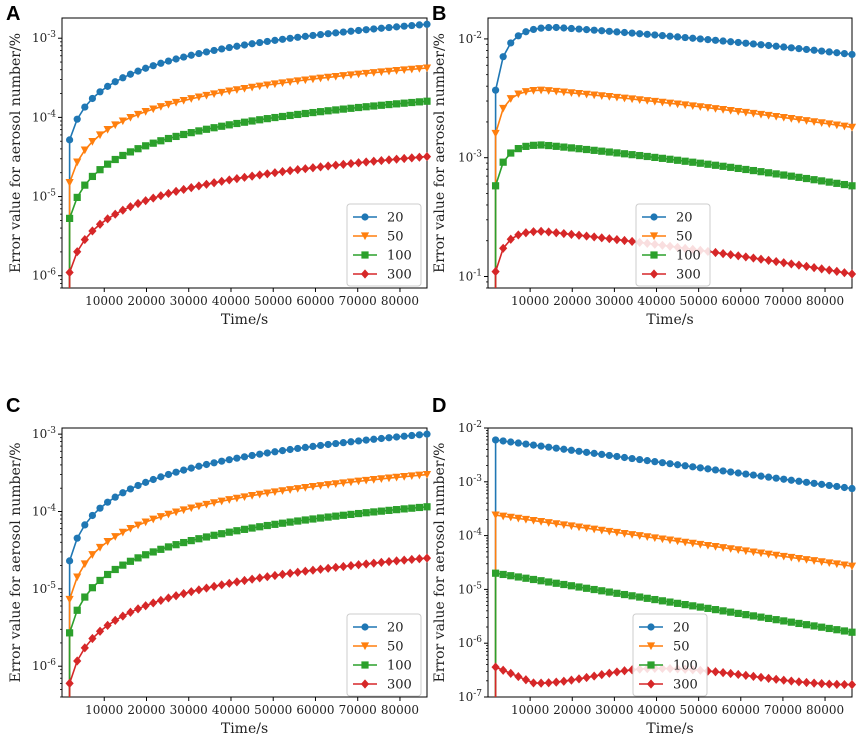 The width and height of the screenshot is (858, 745). Describe the element at coordinates (16, 153) in the screenshot. I see `y-axis-label: Error value for aerosol number/%` at that location.